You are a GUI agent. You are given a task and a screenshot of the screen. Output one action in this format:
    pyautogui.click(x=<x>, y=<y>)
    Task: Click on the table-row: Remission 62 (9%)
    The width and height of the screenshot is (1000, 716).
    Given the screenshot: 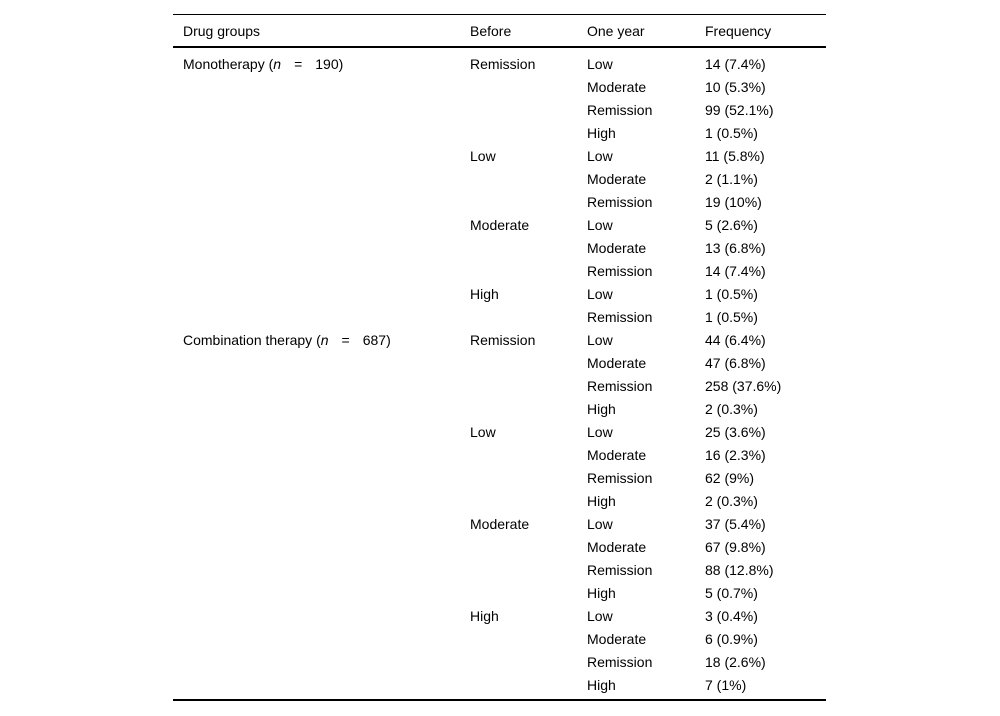 What is the action you would take?
    pyautogui.click(x=499, y=477)
    